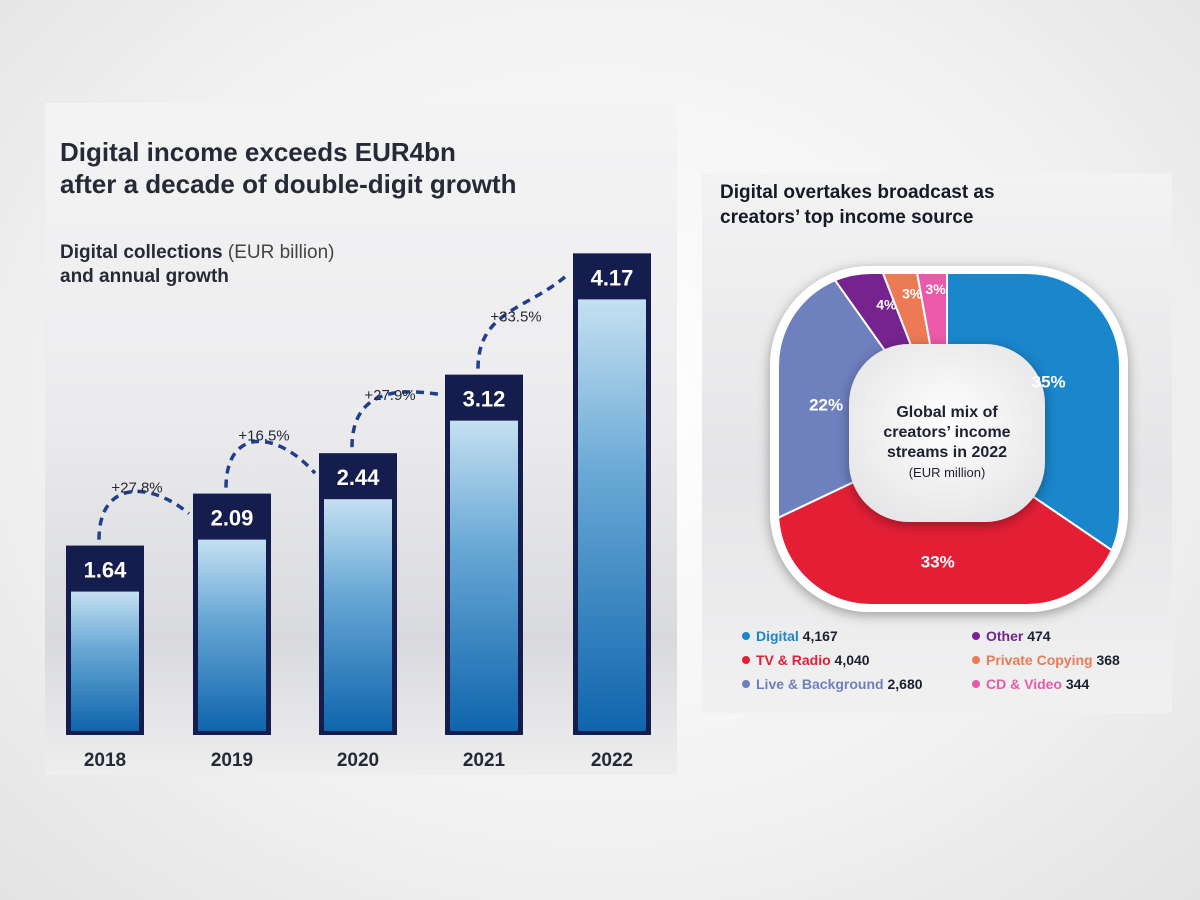  I want to click on legend-value: 4,167, so click(818, 636).